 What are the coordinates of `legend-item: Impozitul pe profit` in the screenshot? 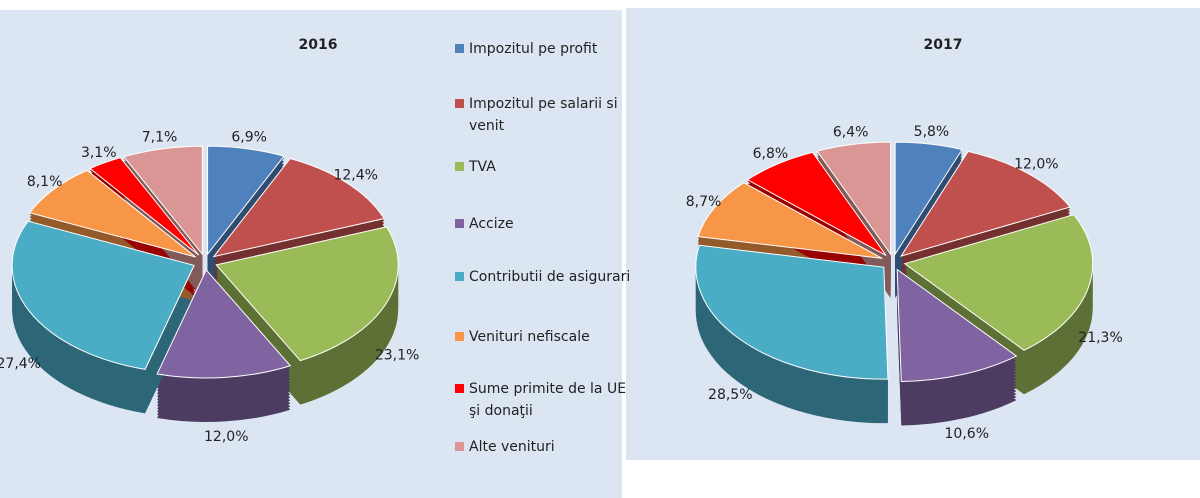 It's located at (544, 49).